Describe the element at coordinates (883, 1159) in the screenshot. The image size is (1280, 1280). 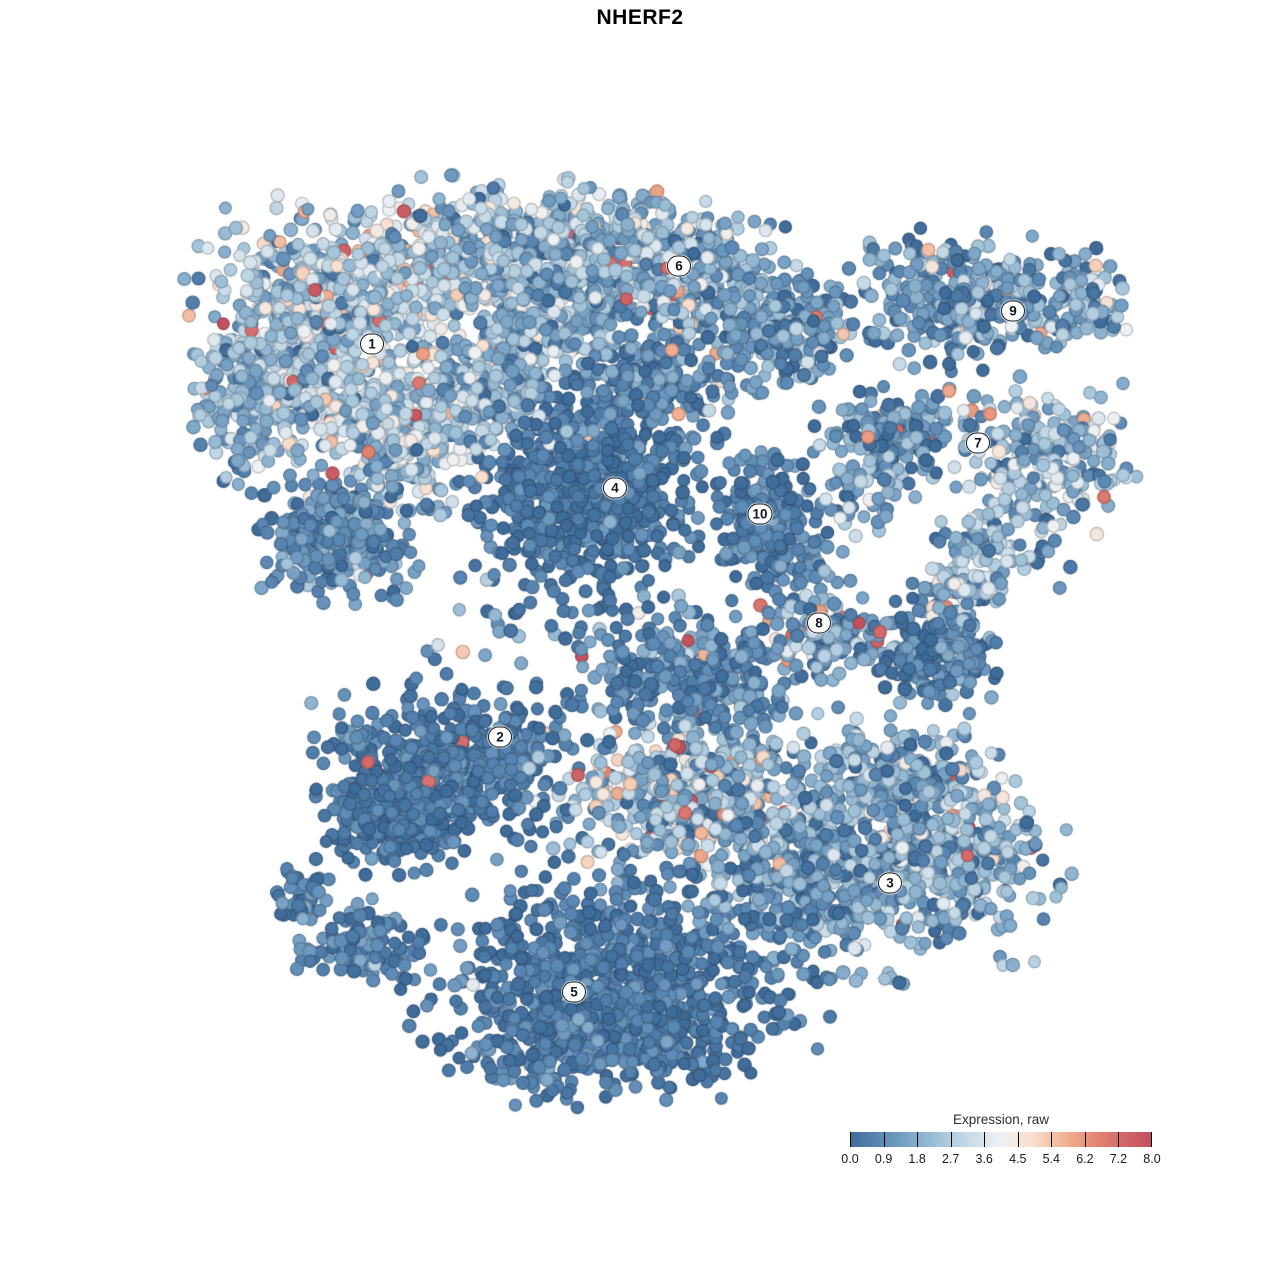
I see `colorbar-tick-label: 0.9` at that location.